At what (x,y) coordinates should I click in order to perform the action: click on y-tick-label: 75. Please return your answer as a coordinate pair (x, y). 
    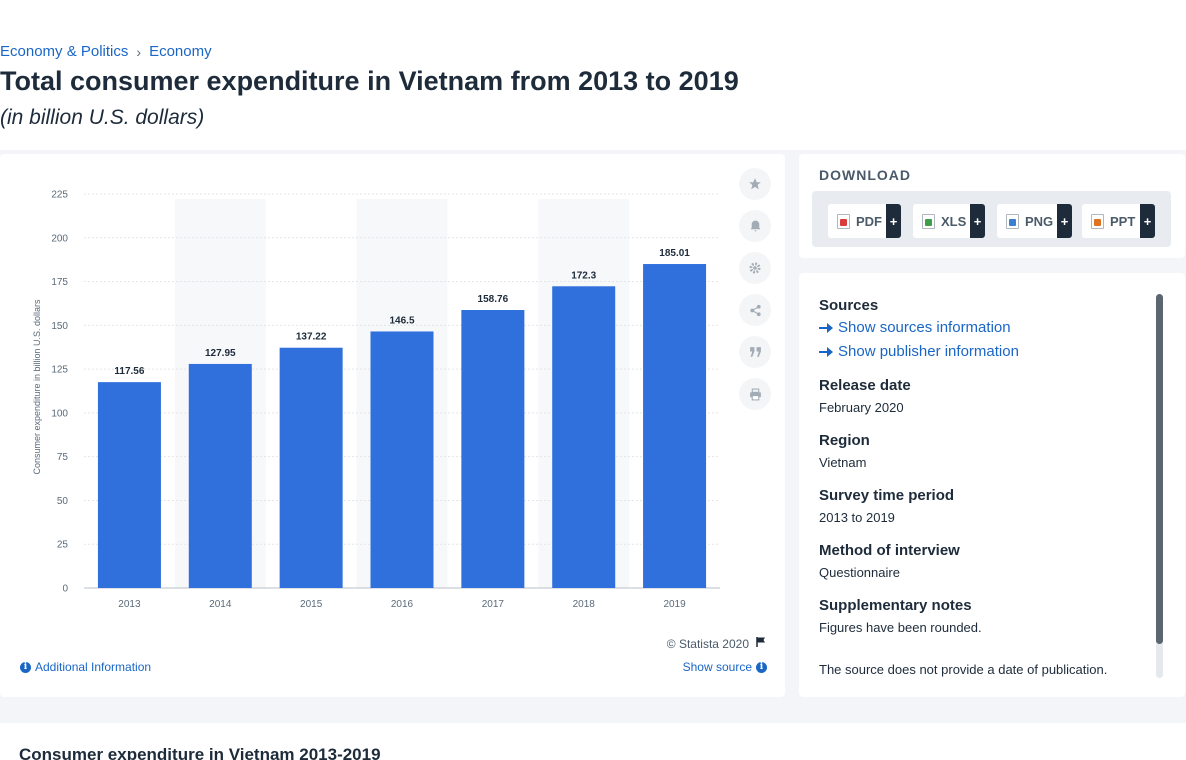
    Looking at the image, I should click on (63, 457).